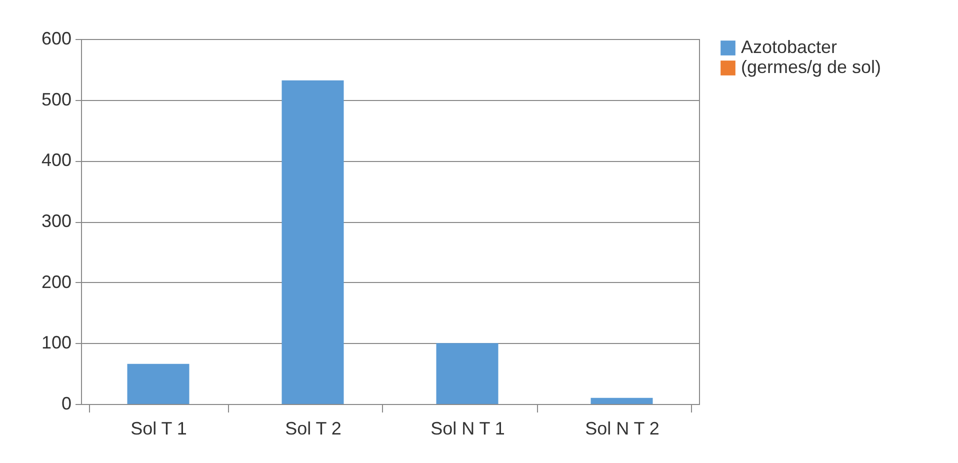  Describe the element at coordinates (56, 342) in the screenshot. I see `y-tick-label: 100` at that location.